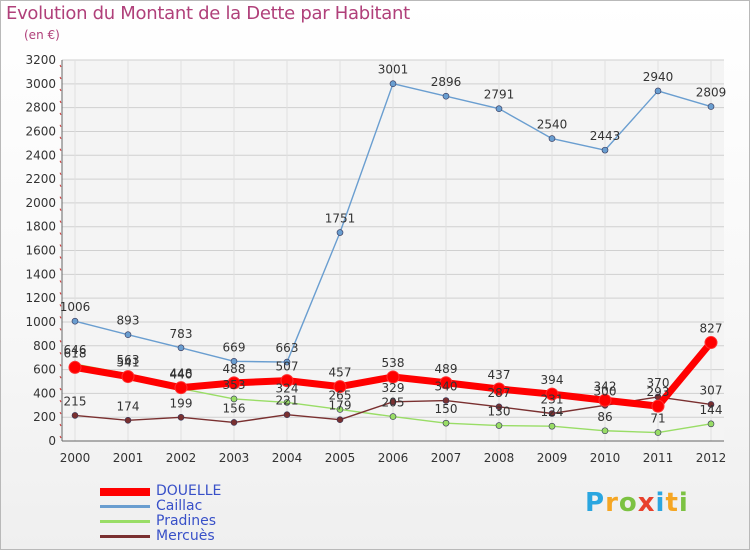 This screenshot has width=750, height=550. I want to click on logo-letter: r, so click(612, 503).